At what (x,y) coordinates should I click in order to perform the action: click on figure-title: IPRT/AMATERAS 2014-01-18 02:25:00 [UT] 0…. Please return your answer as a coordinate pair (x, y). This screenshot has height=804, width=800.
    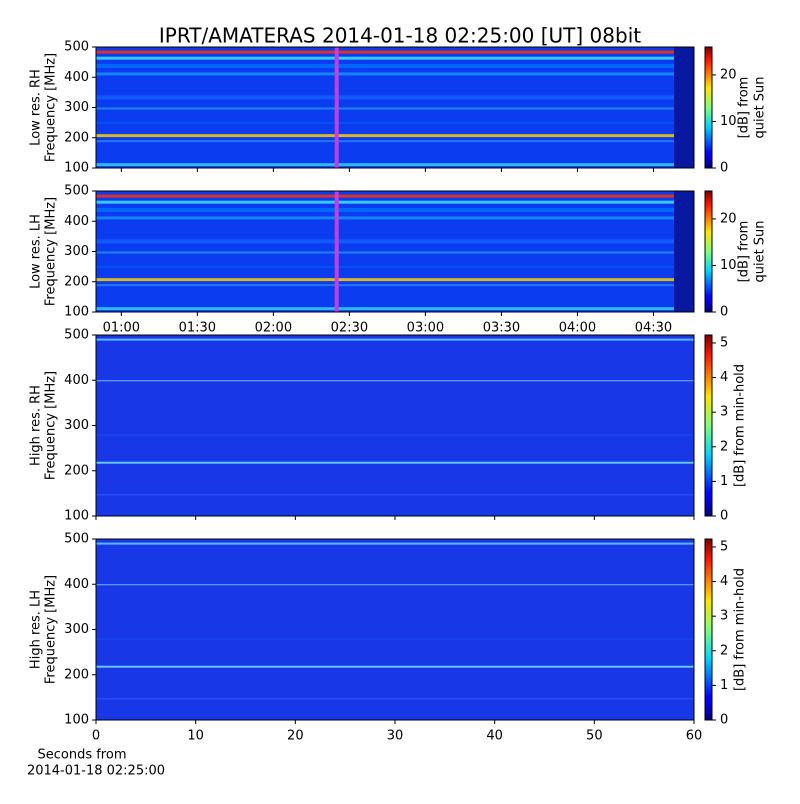
    Looking at the image, I should click on (400, 36).